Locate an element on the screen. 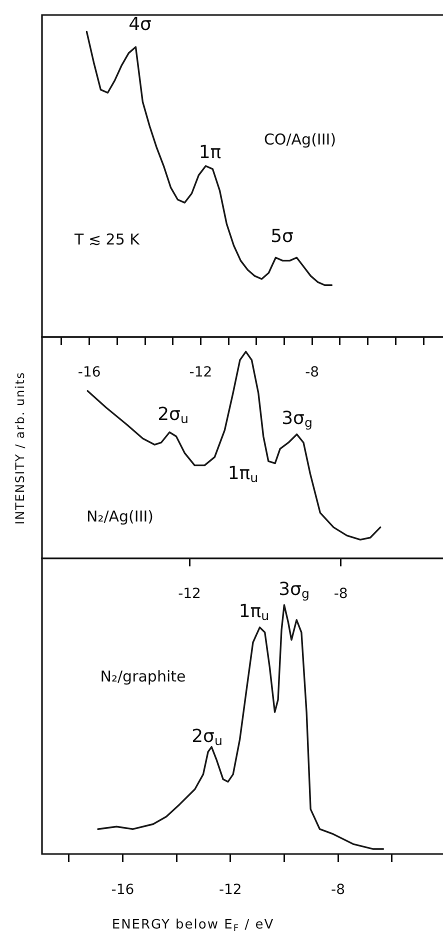  annotation: 5σ is located at coordinates (282, 236).